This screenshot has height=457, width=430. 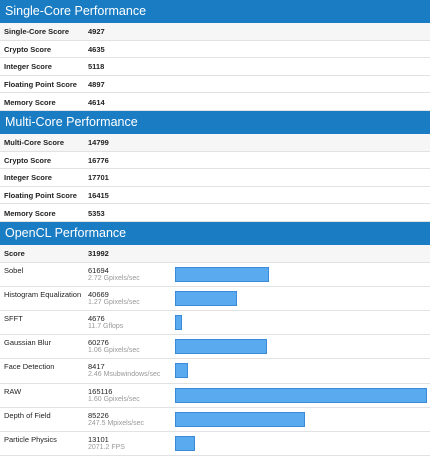 I want to click on row-score: 60276, so click(x=98, y=343).